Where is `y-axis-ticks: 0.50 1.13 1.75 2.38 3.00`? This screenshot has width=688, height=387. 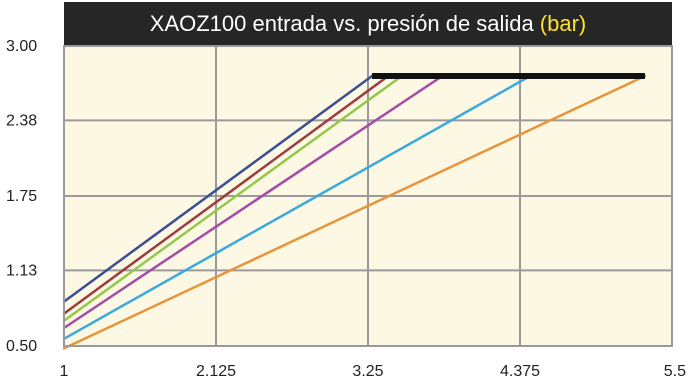
y-axis-ticks: 0.50 1.13 1.75 2.38 3.00 is located at coordinates (21, 196).